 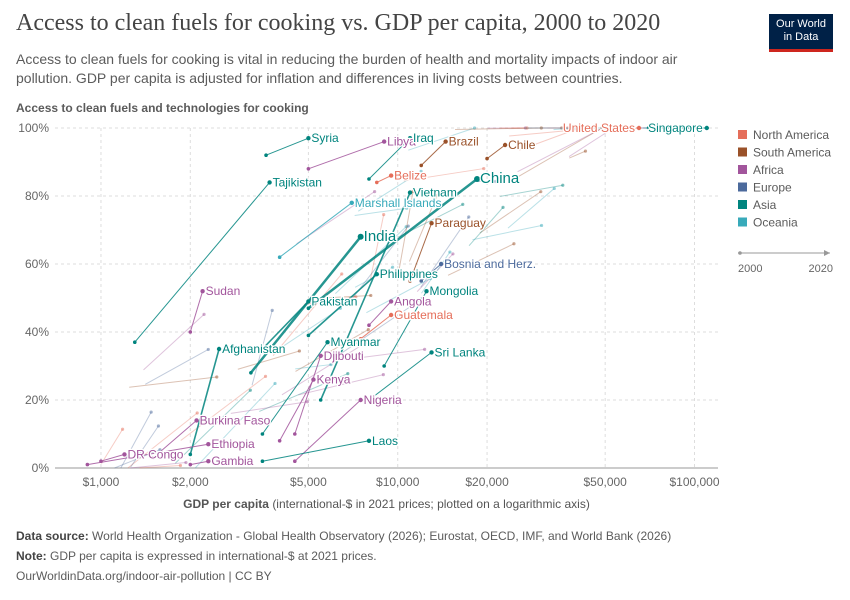 What do you see at coordinates (308, 482) in the screenshot?
I see `x-tick-label: $5,000` at bounding box center [308, 482].